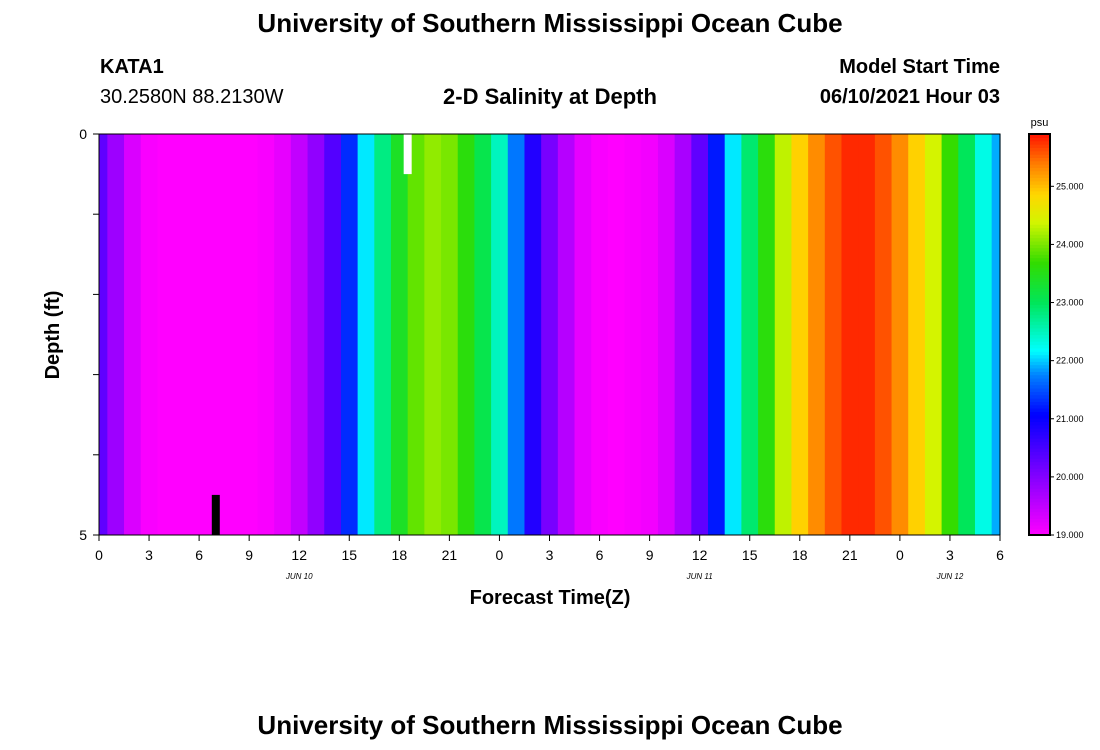 The image size is (1100, 750). I want to click on chart-markers, so click(311, 334).